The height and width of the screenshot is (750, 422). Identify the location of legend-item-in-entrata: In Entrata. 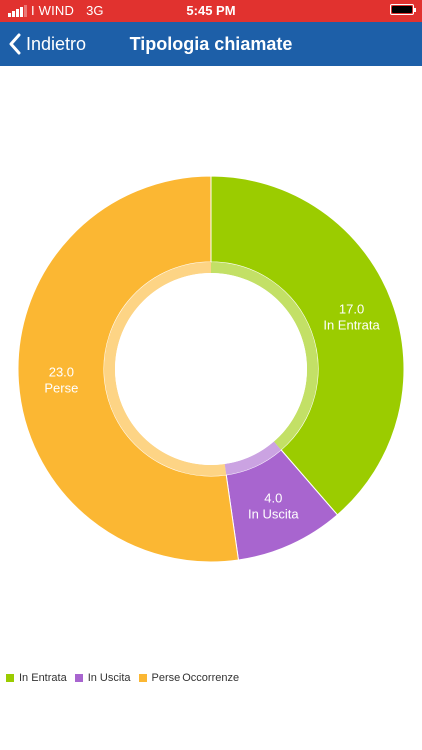
(36, 678).